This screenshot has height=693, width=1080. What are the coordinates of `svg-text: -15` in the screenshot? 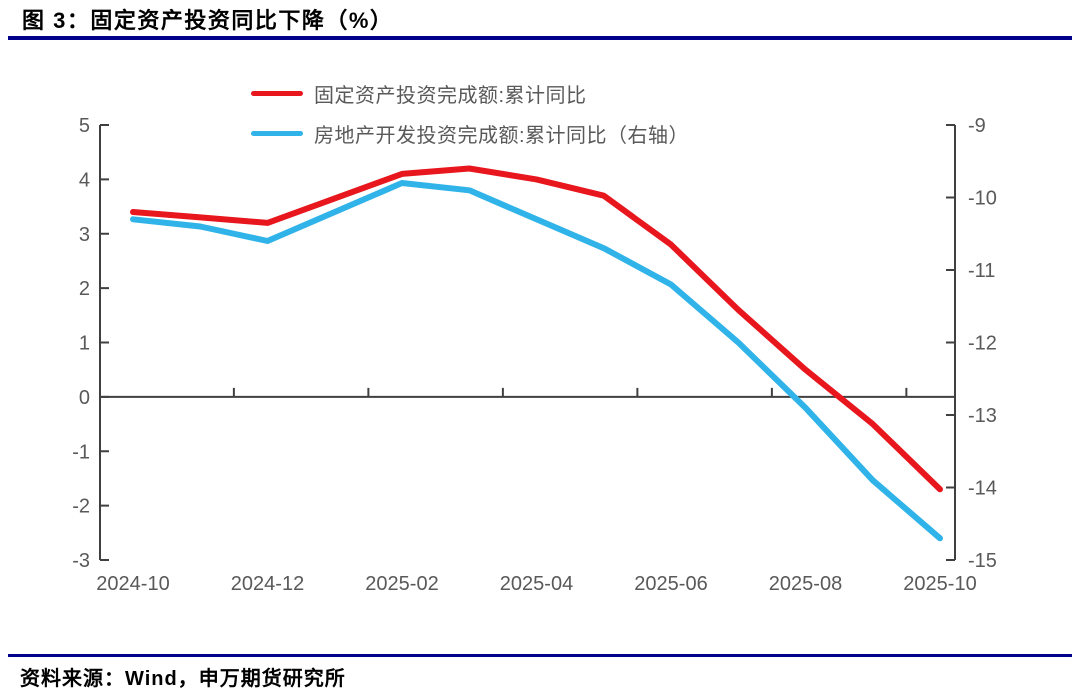 It's located at (982, 561).